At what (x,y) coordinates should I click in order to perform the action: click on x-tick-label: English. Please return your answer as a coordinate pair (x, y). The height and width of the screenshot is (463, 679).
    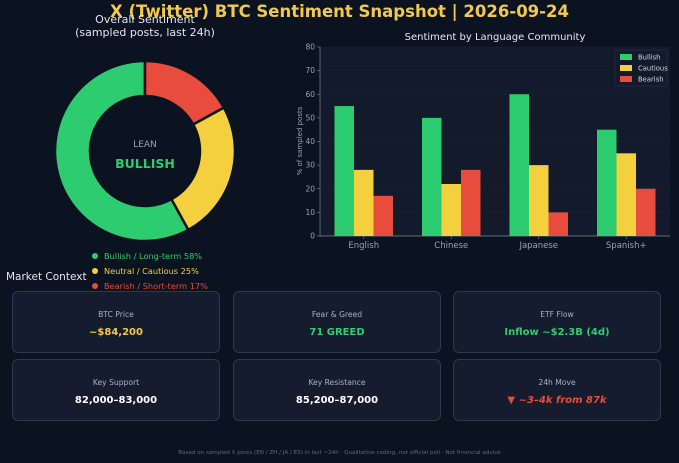
    Looking at the image, I should click on (363, 246).